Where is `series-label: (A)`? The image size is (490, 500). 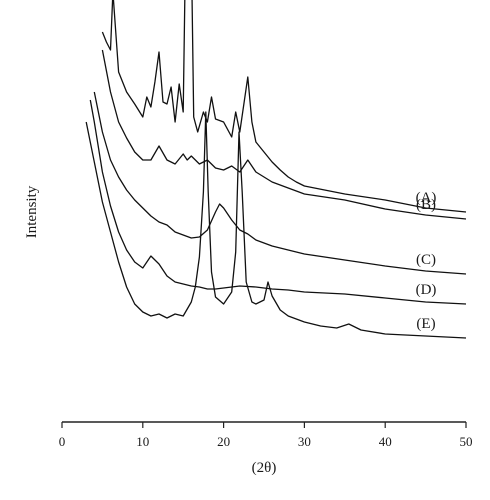
series-label: (A) is located at coordinates (426, 198).